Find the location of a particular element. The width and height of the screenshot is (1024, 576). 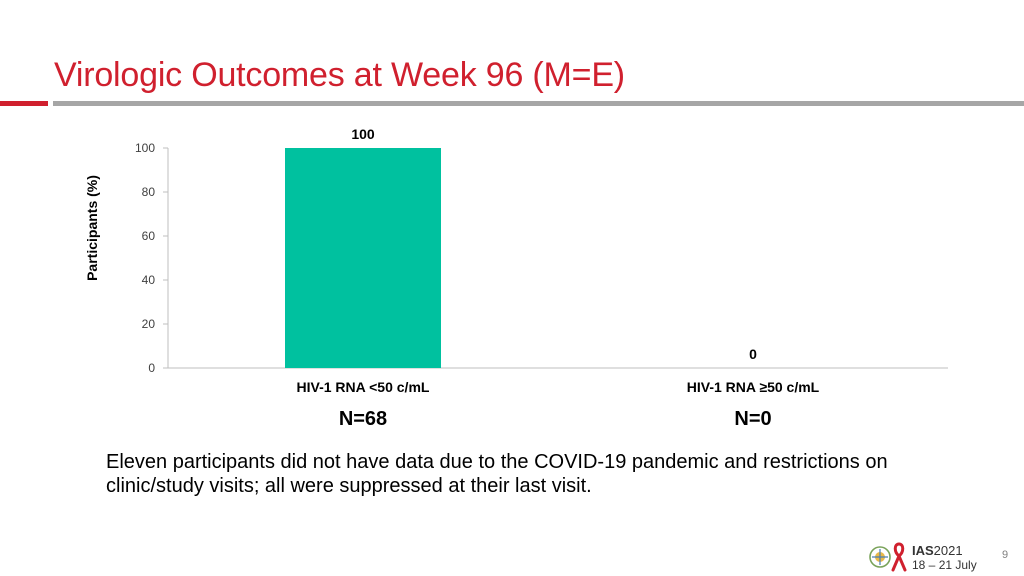

ias-2021-logo is located at coordinates (888, 557).